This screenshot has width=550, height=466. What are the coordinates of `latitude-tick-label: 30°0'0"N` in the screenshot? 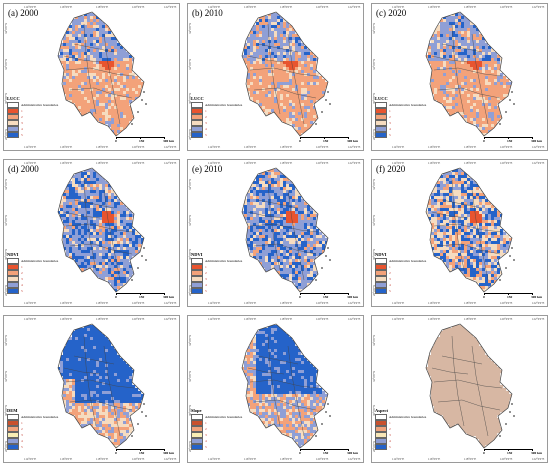 It's located at (363, 265).